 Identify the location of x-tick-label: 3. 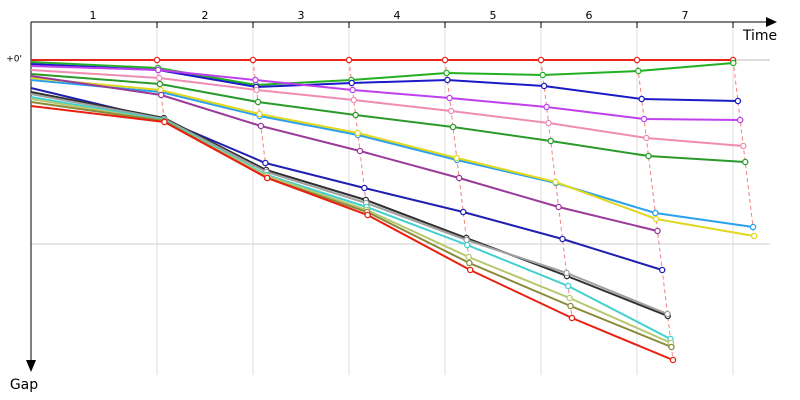
(301, 15).